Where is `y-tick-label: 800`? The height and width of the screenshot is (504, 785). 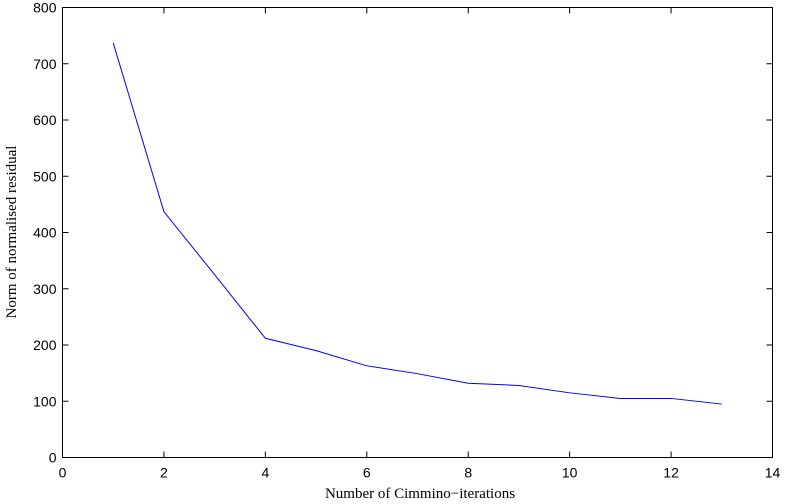
y-tick-label: 800 is located at coordinates (45, 8).